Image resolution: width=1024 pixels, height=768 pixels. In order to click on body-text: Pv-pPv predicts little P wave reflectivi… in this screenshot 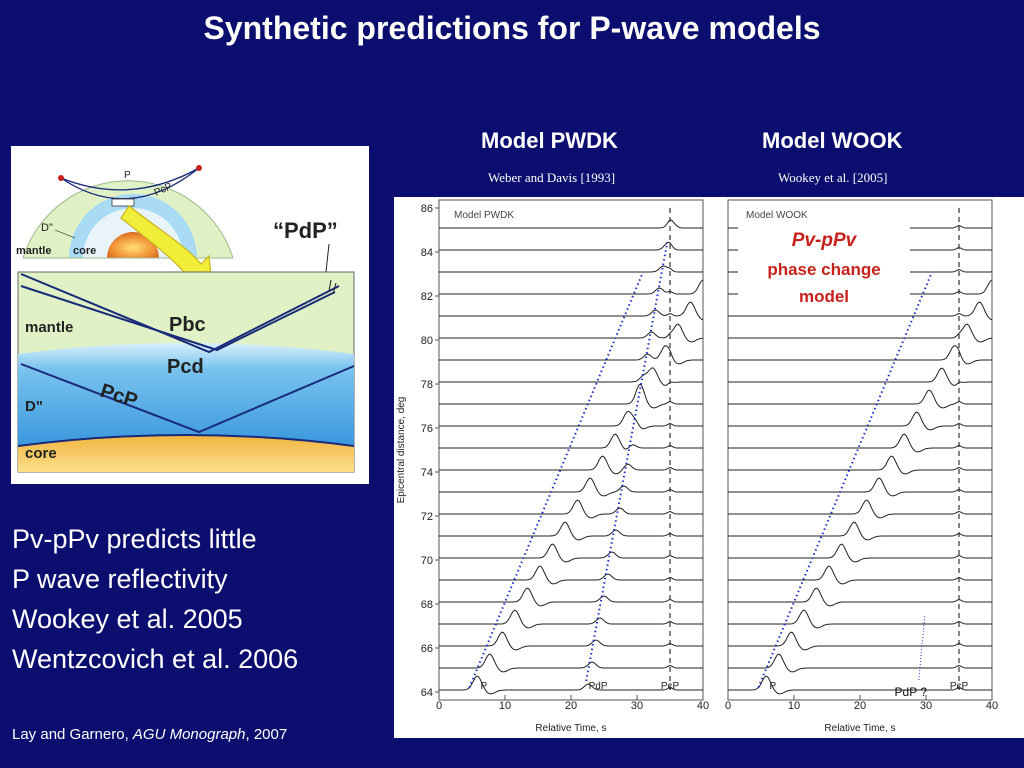, I will do `click(155, 599)`.